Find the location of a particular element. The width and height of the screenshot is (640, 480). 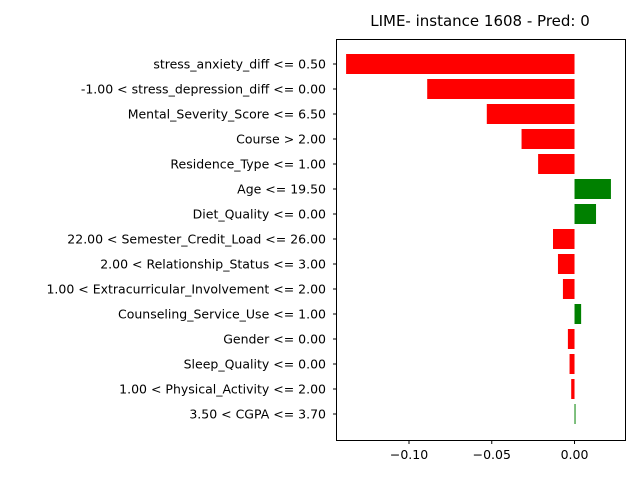

x-tick-label: −0.10 is located at coordinates (409, 454).